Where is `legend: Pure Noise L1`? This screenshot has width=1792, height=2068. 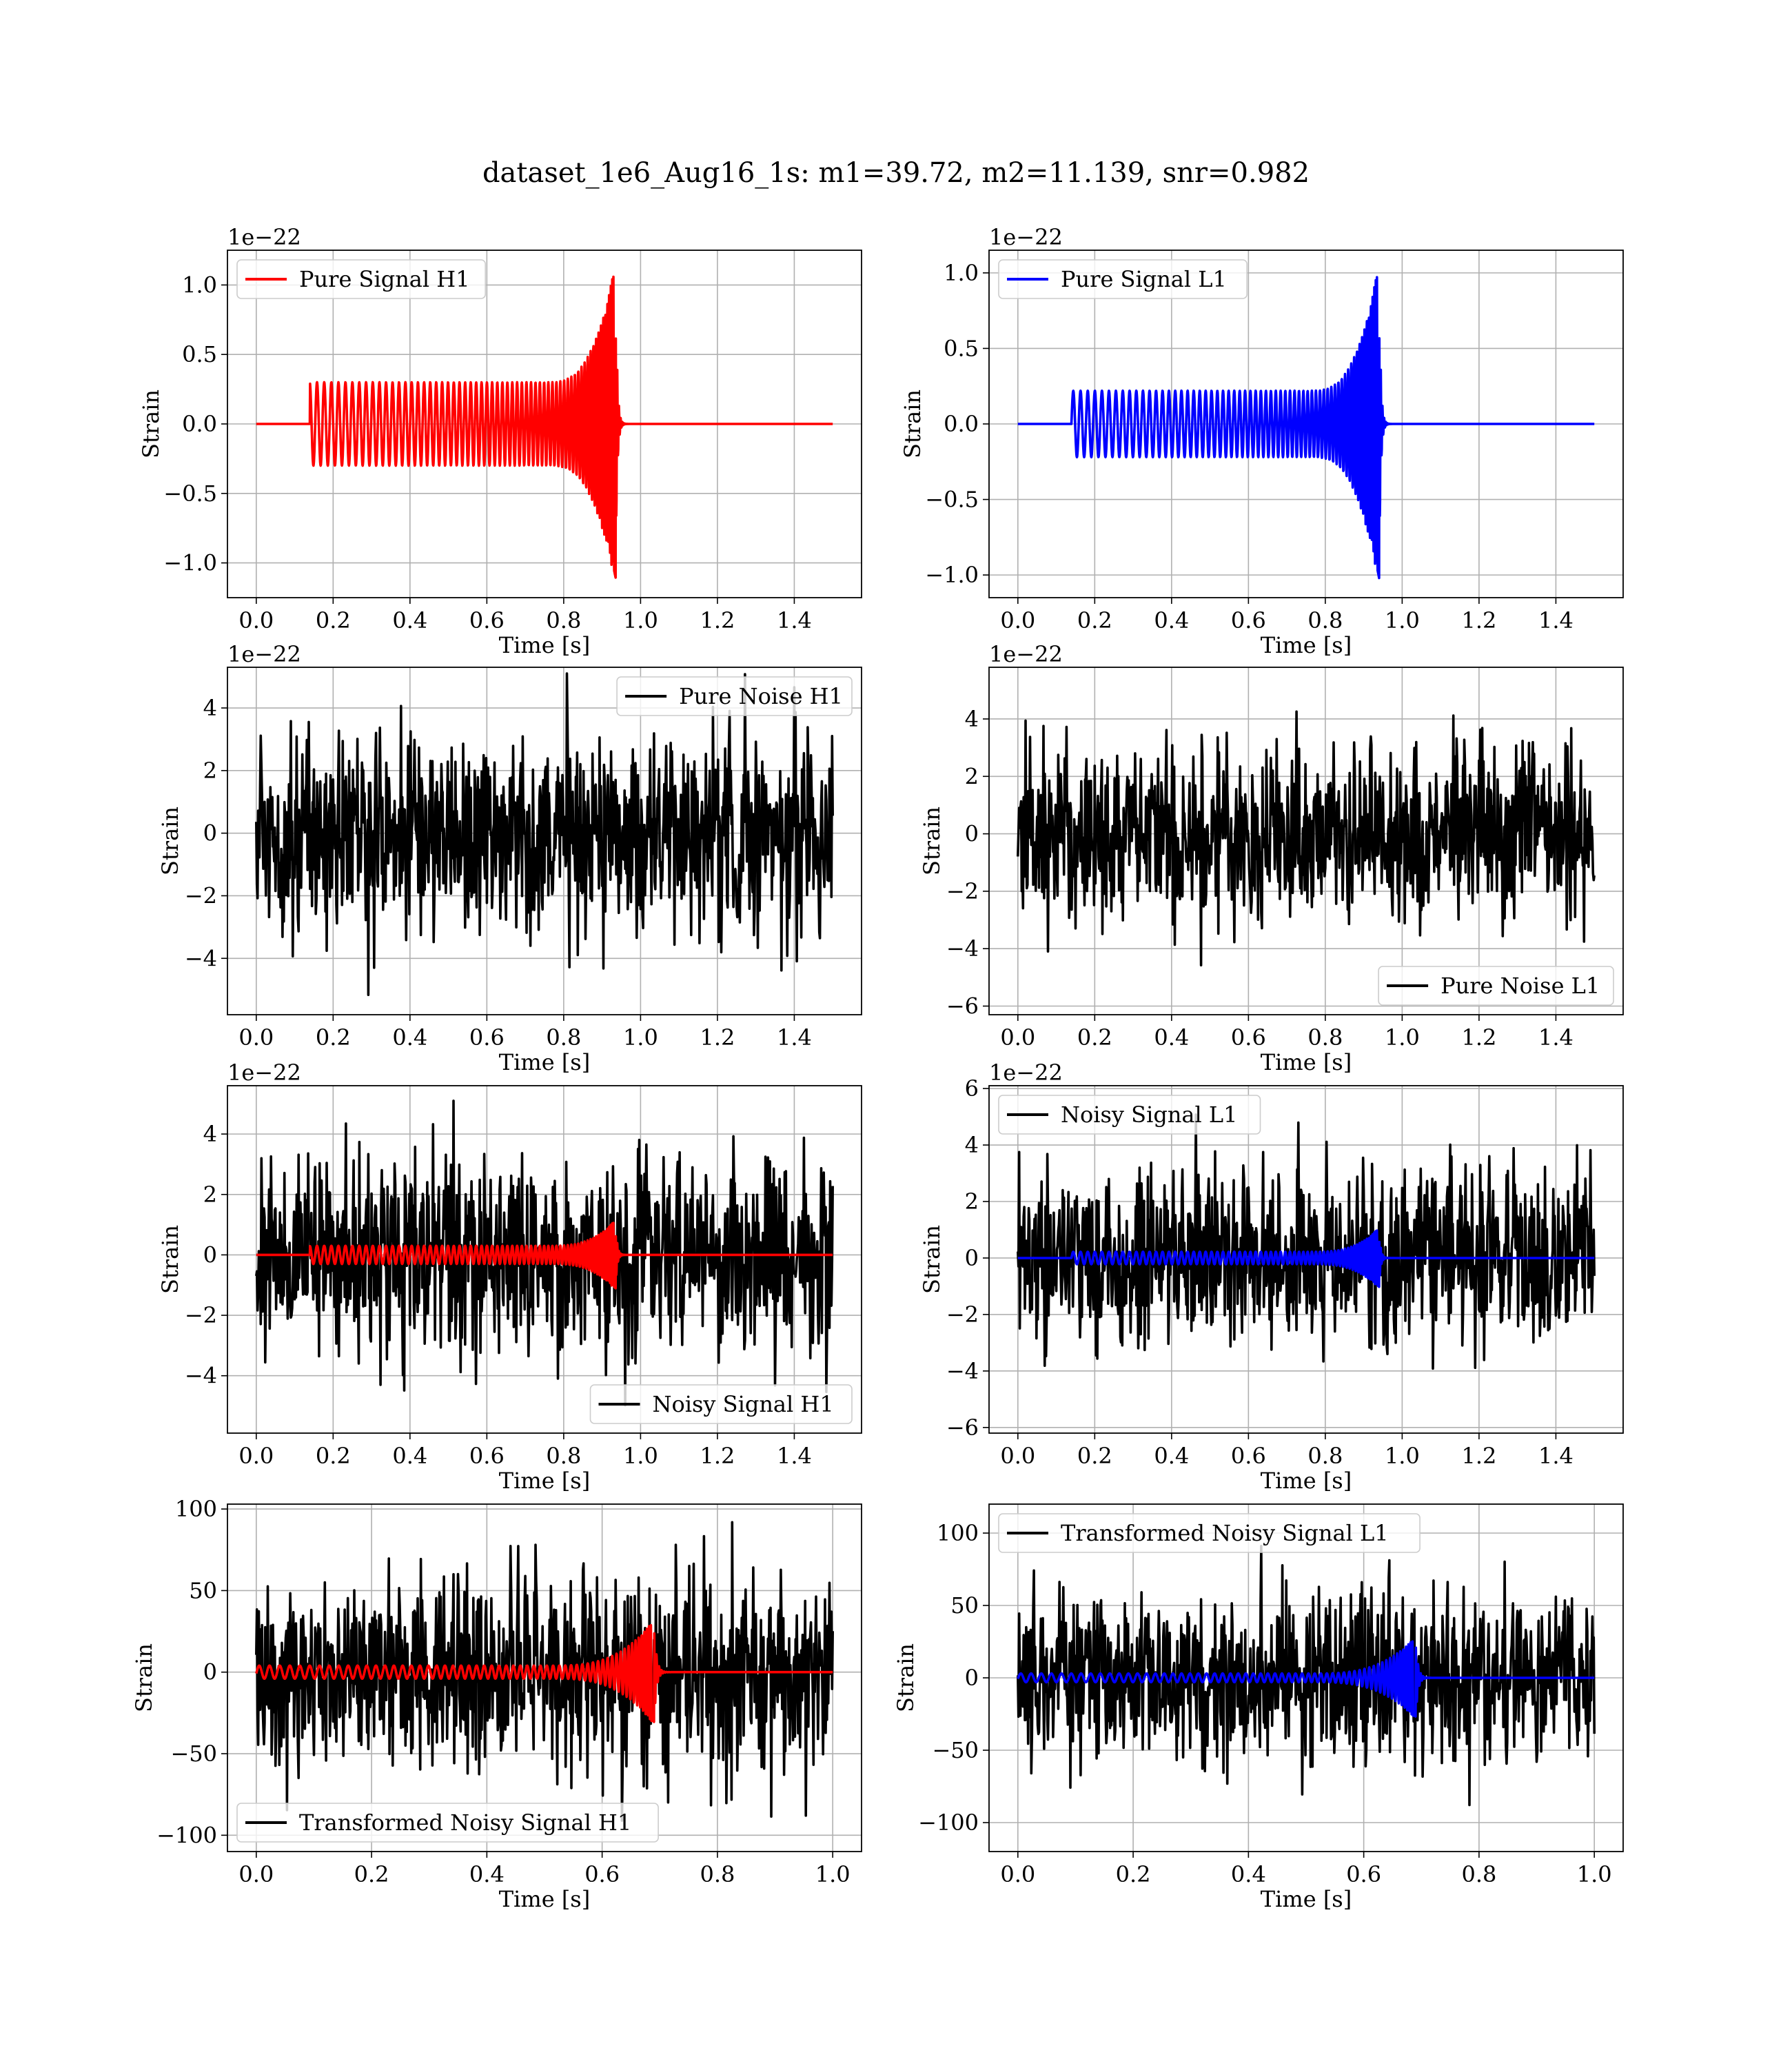
legend: Pure Noise L1 is located at coordinates (1496, 986).